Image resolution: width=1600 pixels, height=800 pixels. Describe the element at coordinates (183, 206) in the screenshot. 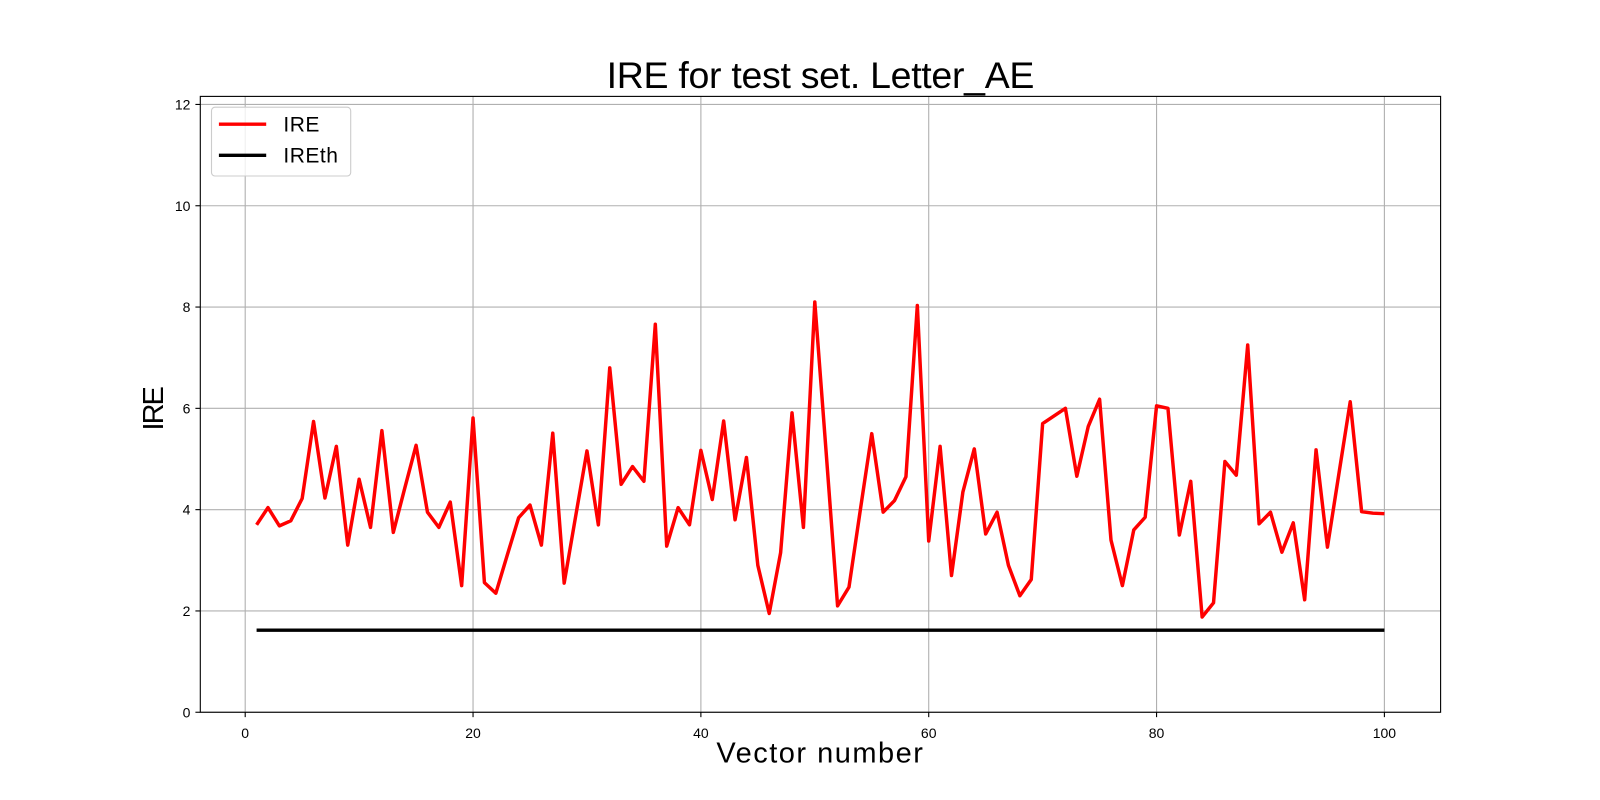

I see `svg-text: 10` at that location.